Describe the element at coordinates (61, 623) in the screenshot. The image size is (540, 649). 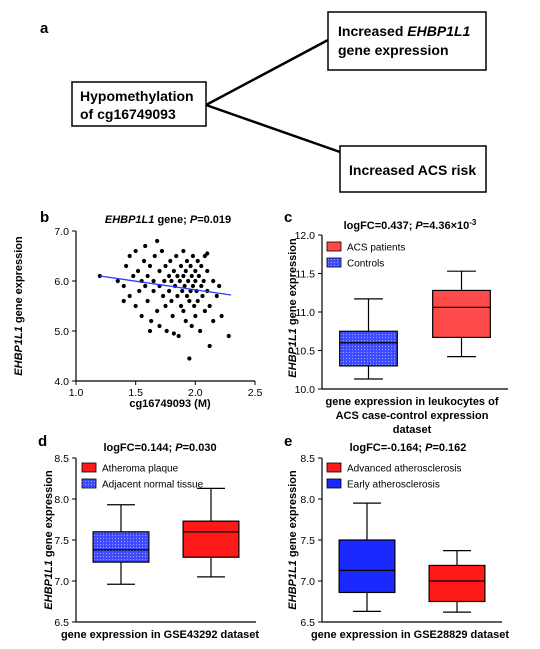
I see `panel-d-ytick-label: 6.5` at that location.